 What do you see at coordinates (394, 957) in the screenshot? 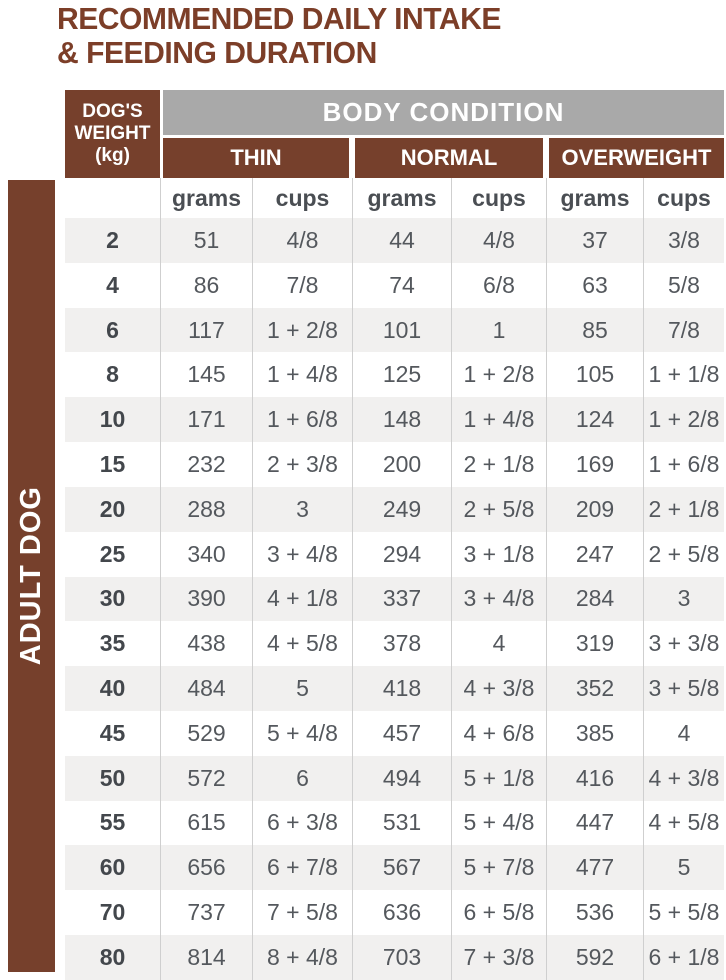
I see `table-row: 80 814 8 + 4/8 703 7 + 3/8 592 6 + 1/8` at bounding box center [394, 957].